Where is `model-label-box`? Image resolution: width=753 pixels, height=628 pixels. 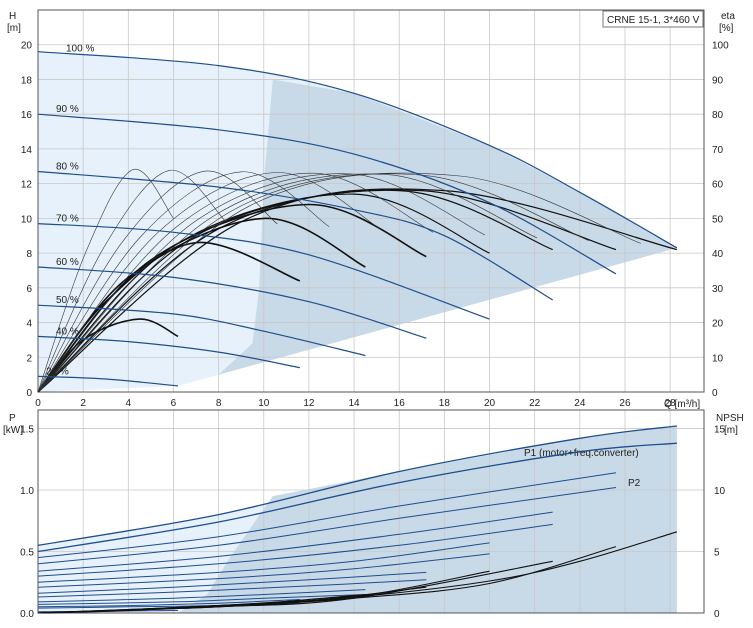 model-label-box is located at coordinates (653, 19).